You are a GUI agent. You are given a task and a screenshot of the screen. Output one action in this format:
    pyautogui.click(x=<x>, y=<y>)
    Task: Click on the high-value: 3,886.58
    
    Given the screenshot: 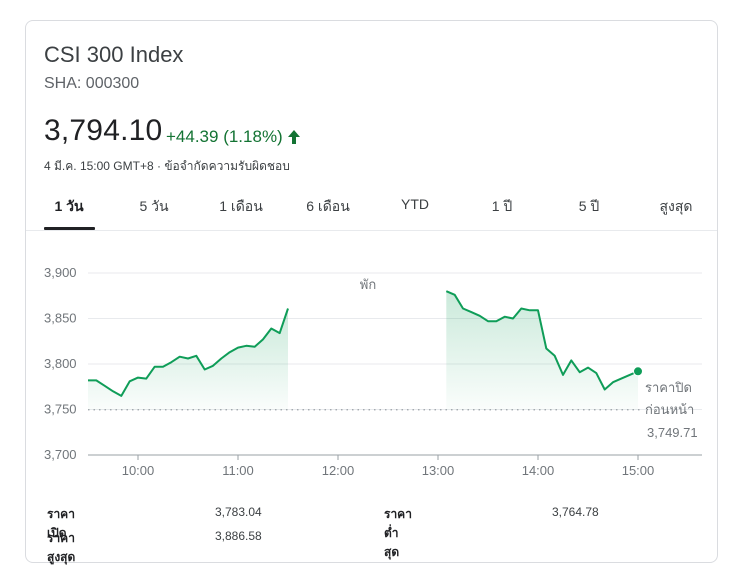 What is the action you would take?
    pyautogui.click(x=238, y=536)
    